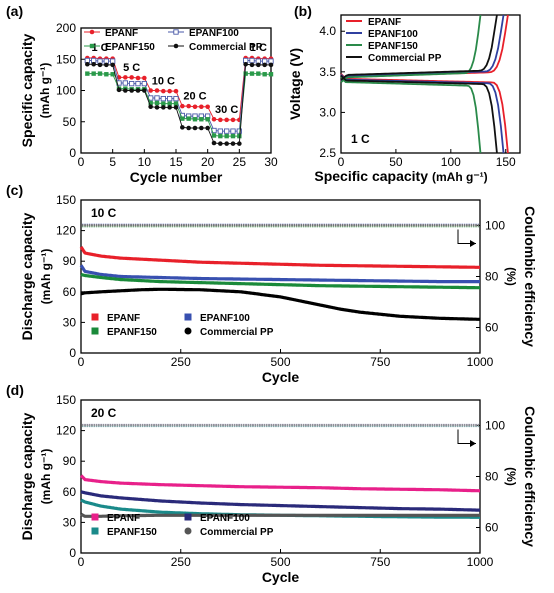 This screenshot has height=593, width=554. What do you see at coordinates (132, 332) in the screenshot?
I see `panel-c-legend-label: EPANF150` at bounding box center [132, 332].